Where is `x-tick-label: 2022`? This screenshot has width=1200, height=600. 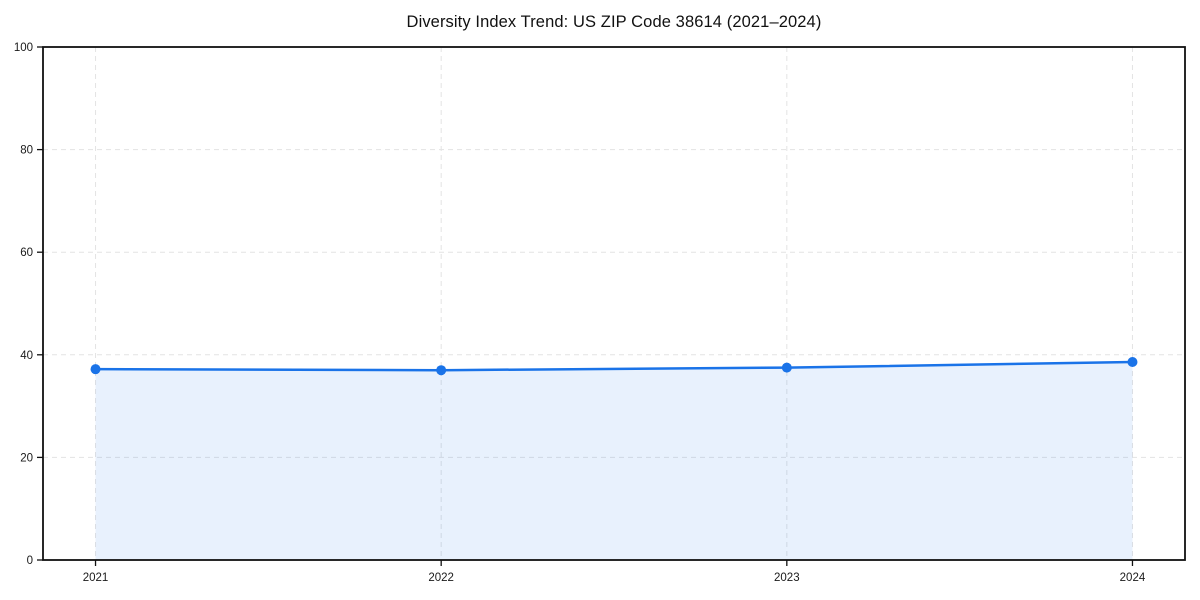 x-tick-label: 2022 is located at coordinates (441, 578).